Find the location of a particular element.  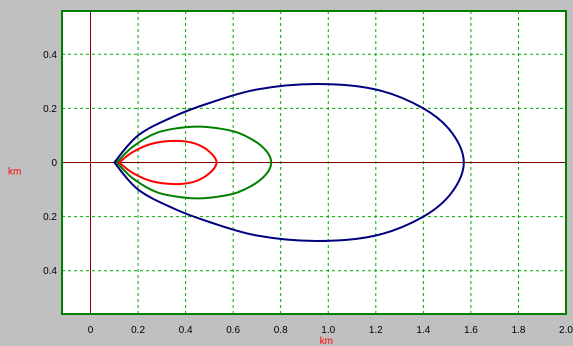

x-tick-label-4: 0.8 is located at coordinates (281, 330).